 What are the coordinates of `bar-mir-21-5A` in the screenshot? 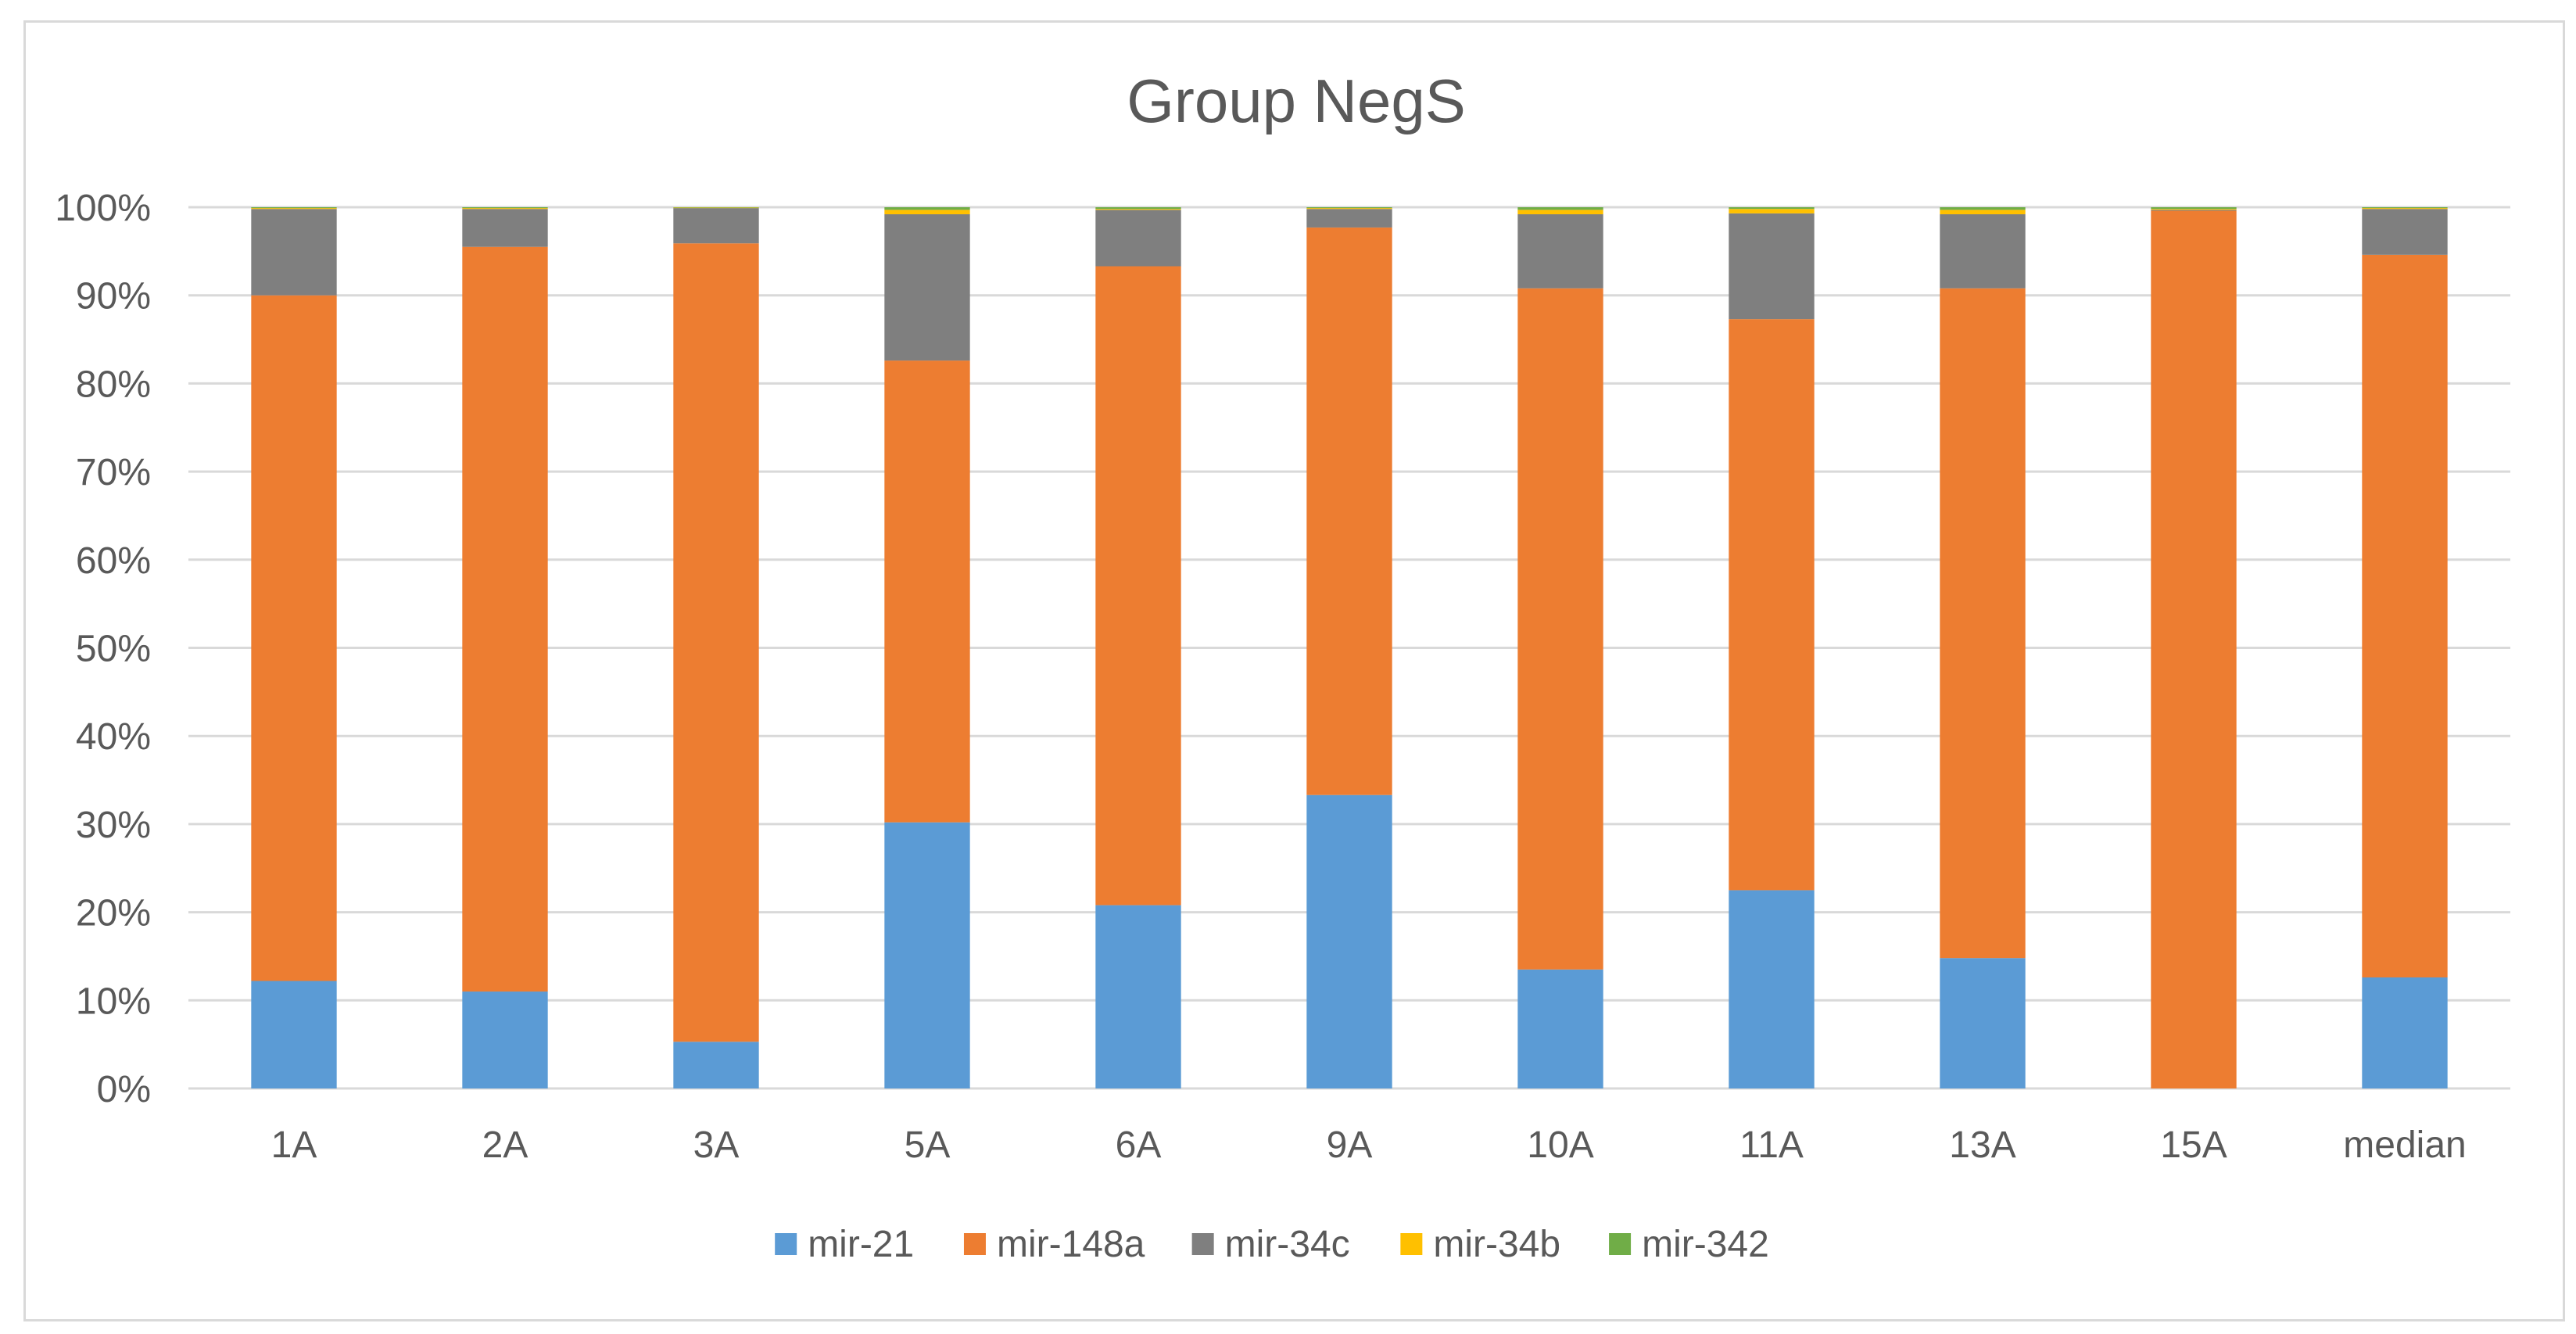 It's located at (927, 955).